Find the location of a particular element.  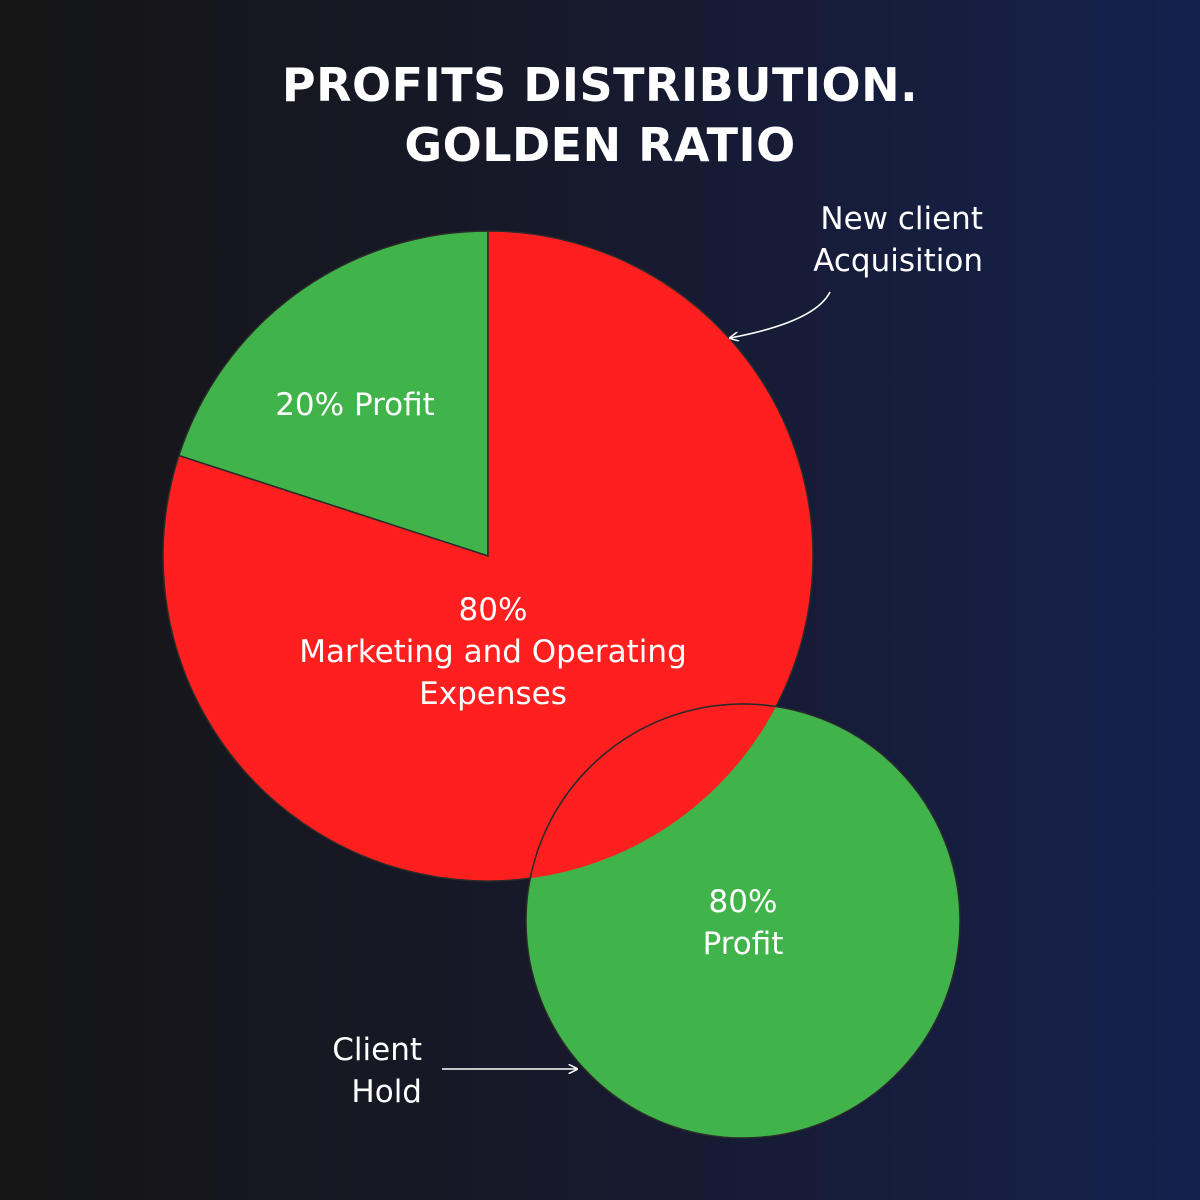

arrow-new-client is located at coordinates (780, 314).